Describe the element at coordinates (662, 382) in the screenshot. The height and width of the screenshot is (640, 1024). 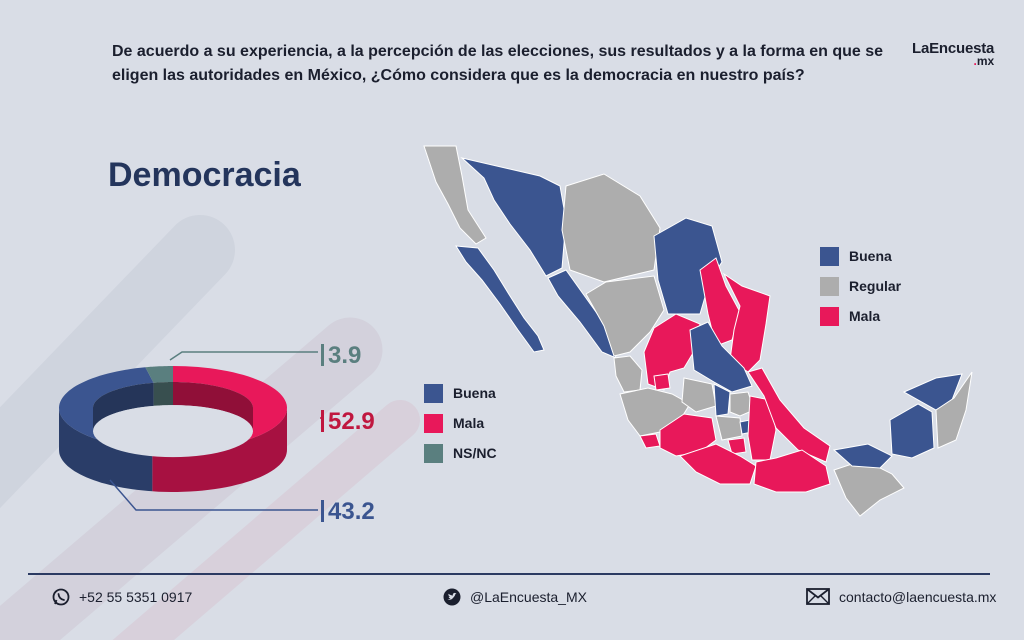
I see `state-aguascalientes` at that location.